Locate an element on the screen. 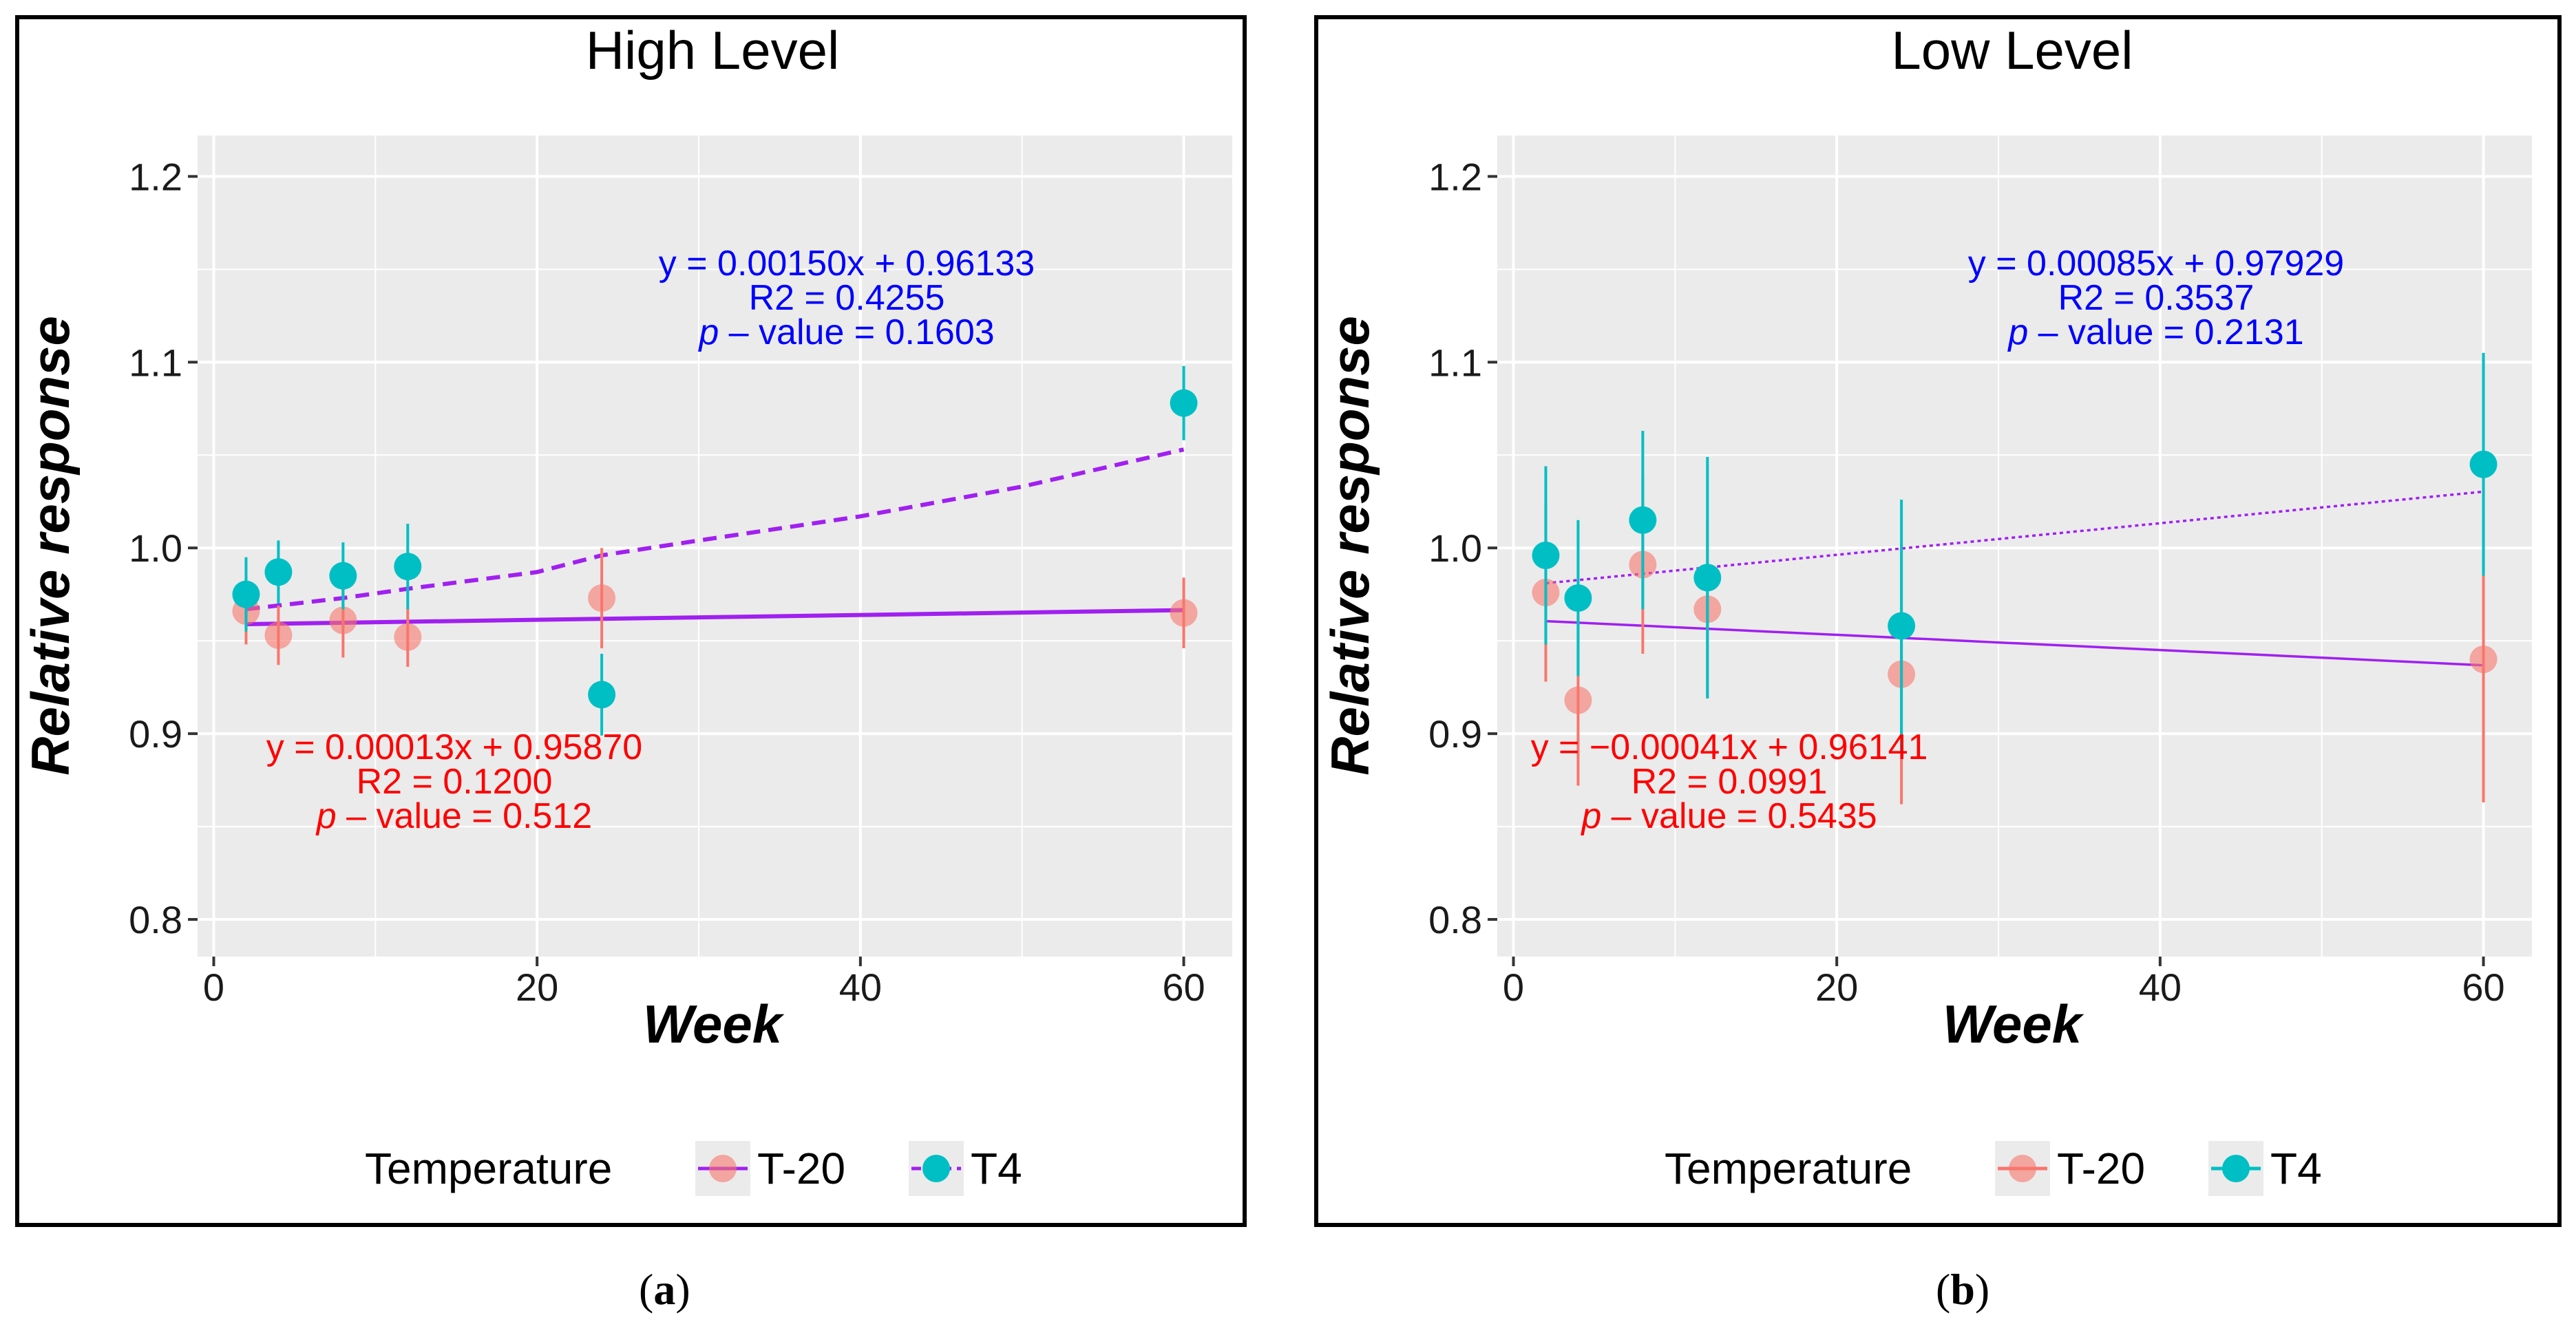 The width and height of the screenshot is (2576, 1344). subfigure-label-letter: a is located at coordinates (664, 1289).